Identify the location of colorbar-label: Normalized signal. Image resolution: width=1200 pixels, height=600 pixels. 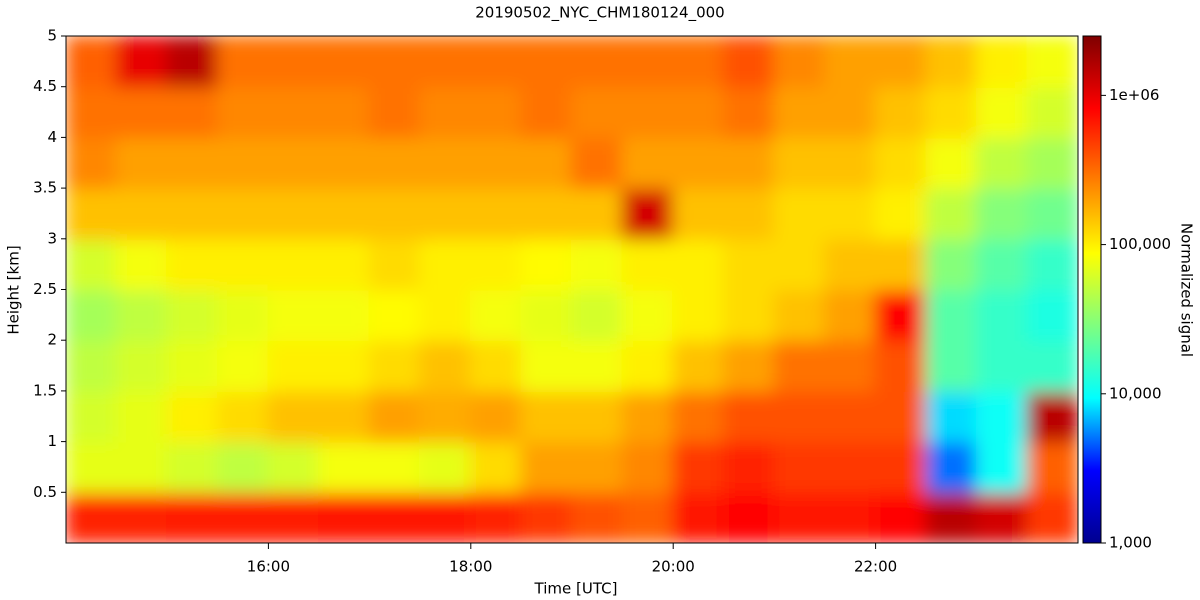
(1187, 290).